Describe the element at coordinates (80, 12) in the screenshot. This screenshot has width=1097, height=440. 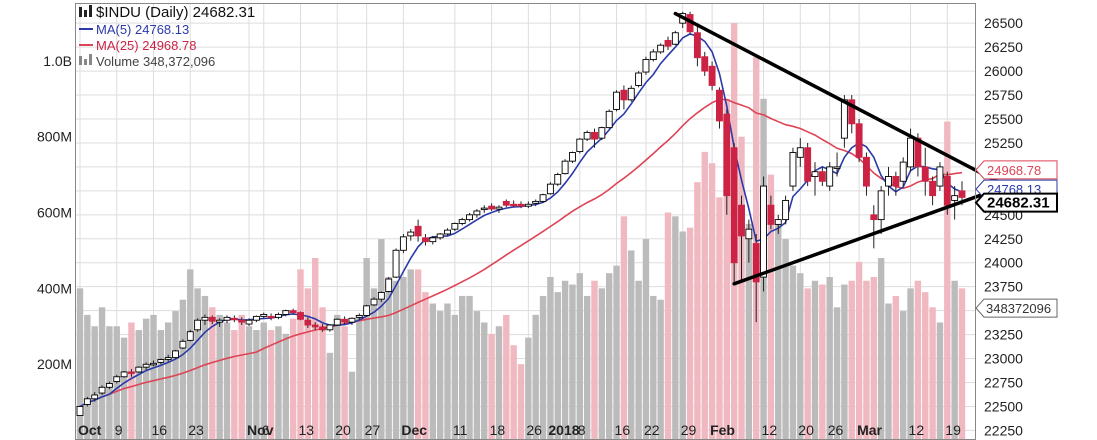
I see `symbol-icon` at that location.